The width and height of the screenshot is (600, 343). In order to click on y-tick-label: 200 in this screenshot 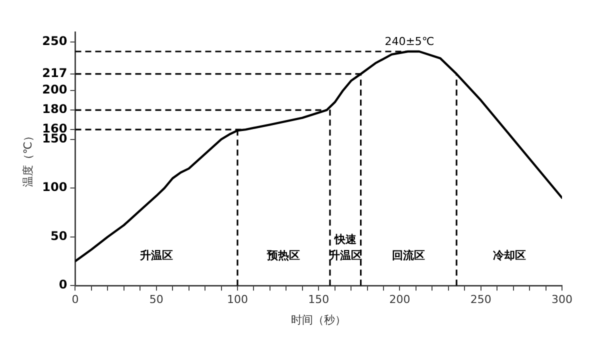, I will do `click(55, 89)`.